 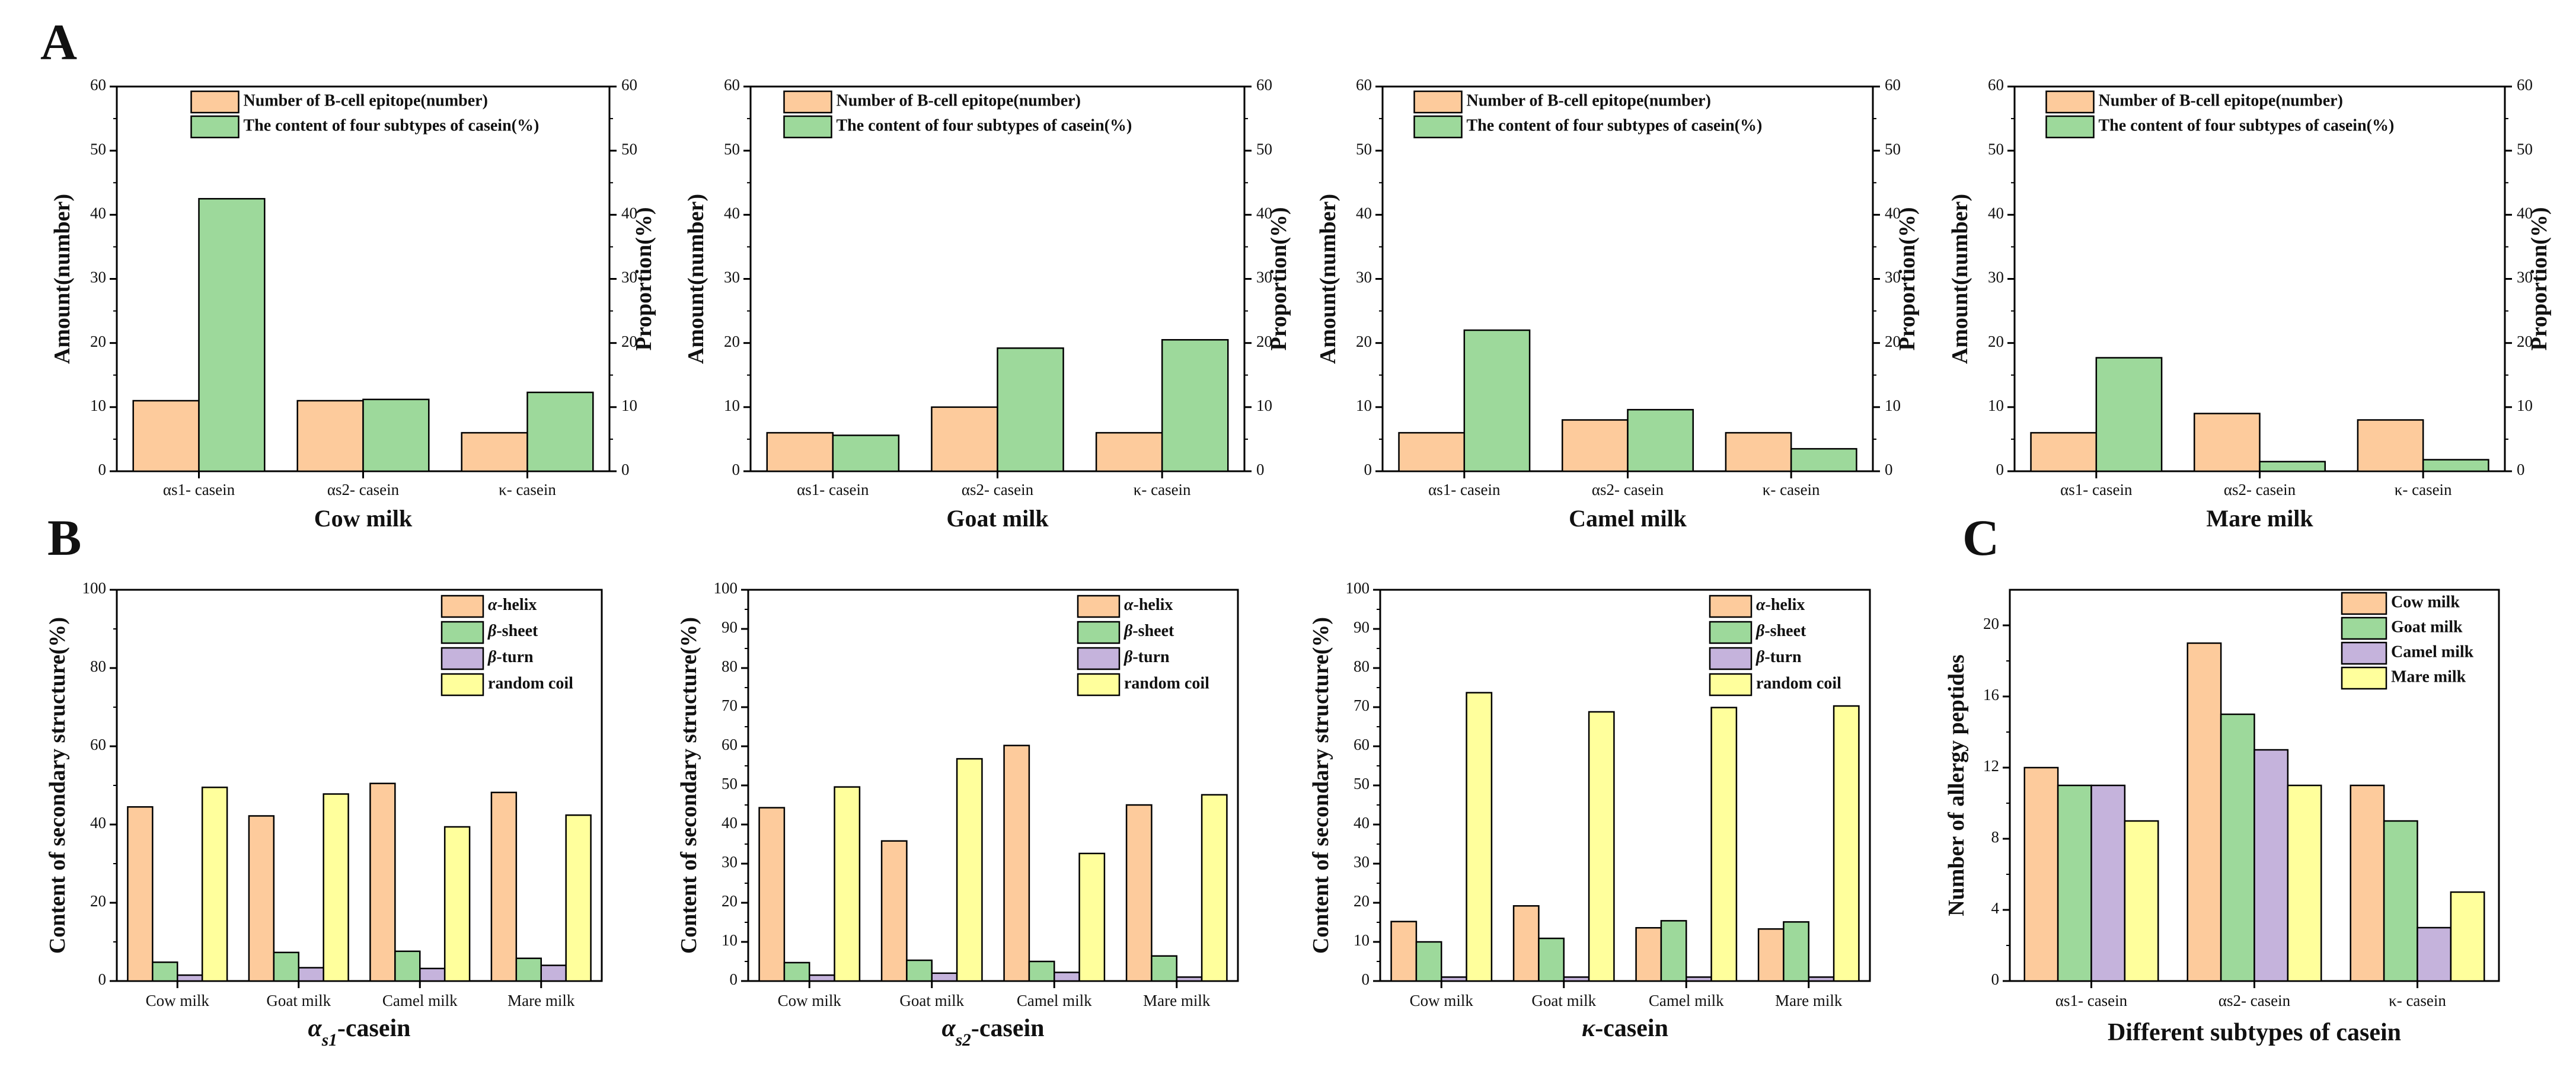 What do you see at coordinates (1442, 1000) in the screenshot?
I see `x-tick-label: Cow milk` at bounding box center [1442, 1000].